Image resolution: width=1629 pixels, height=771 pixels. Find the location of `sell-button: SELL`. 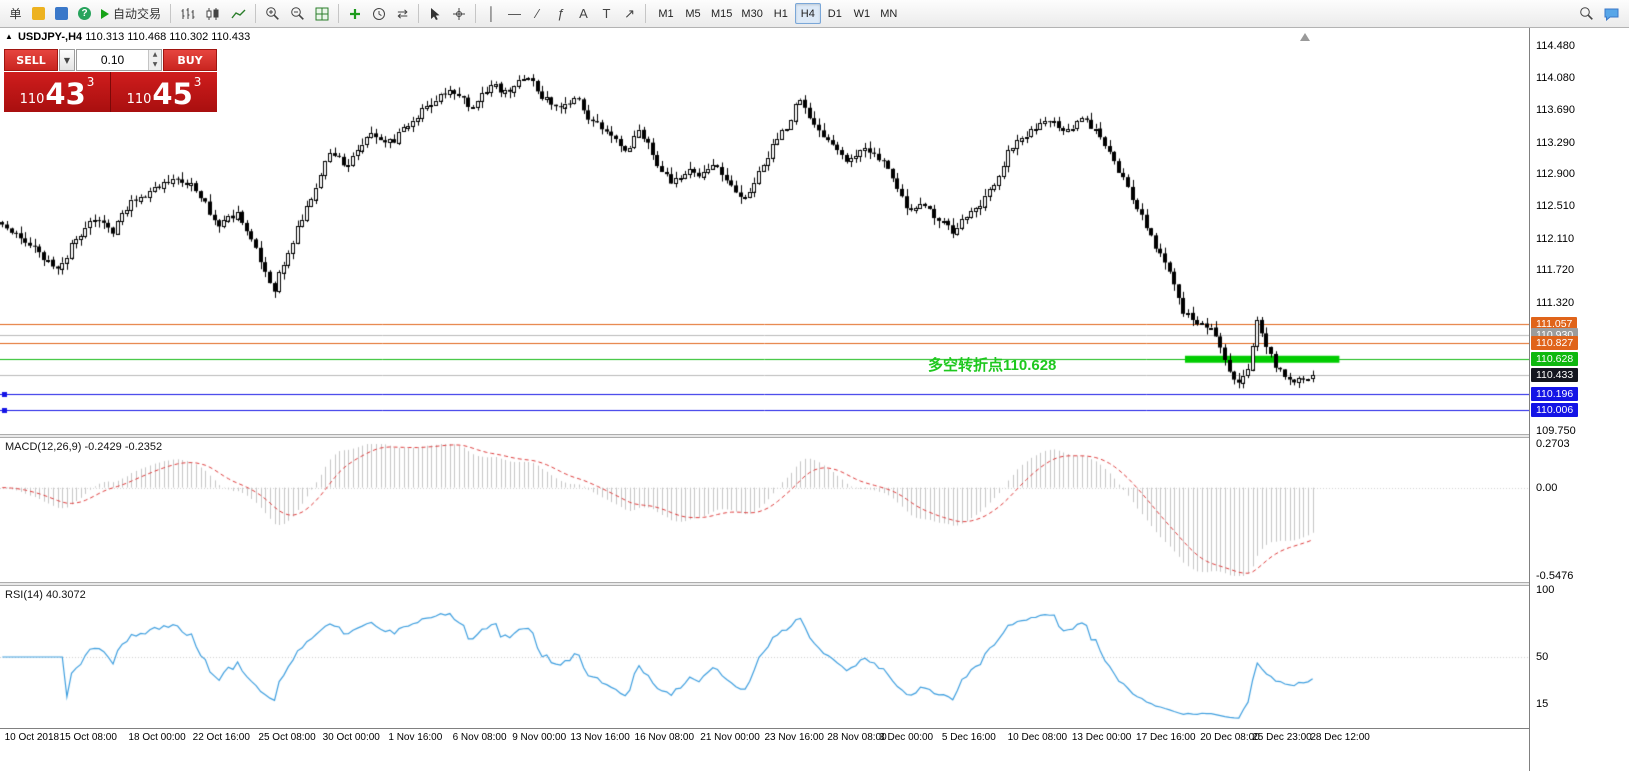

sell-button: SELL is located at coordinates (31, 60).